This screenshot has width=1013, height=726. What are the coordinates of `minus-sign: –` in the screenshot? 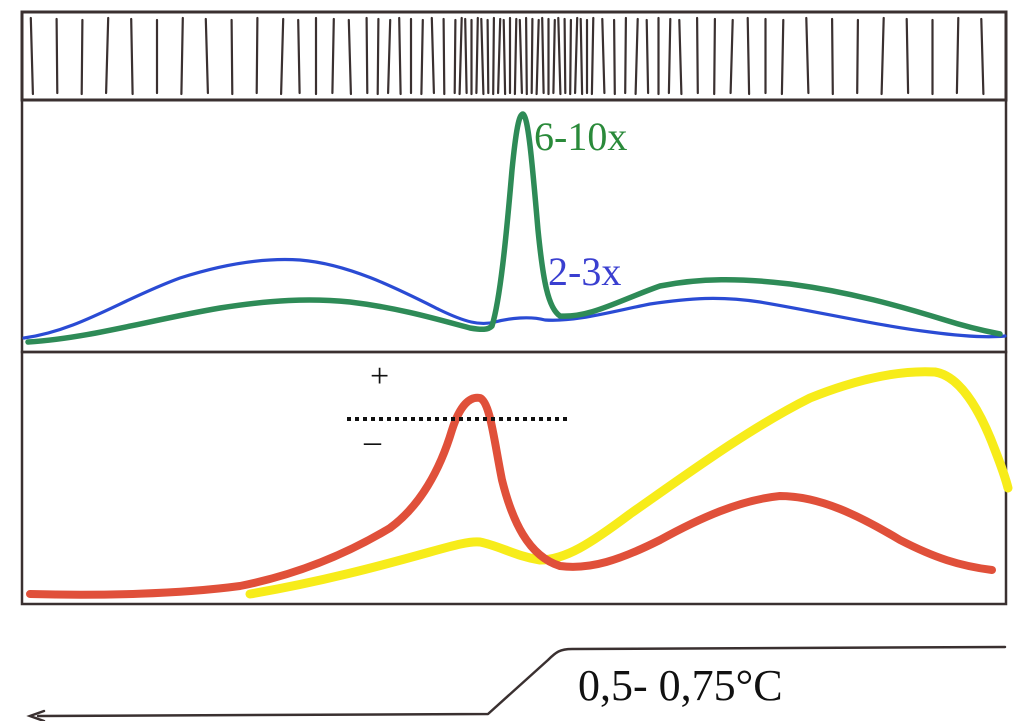 It's located at (372, 441).